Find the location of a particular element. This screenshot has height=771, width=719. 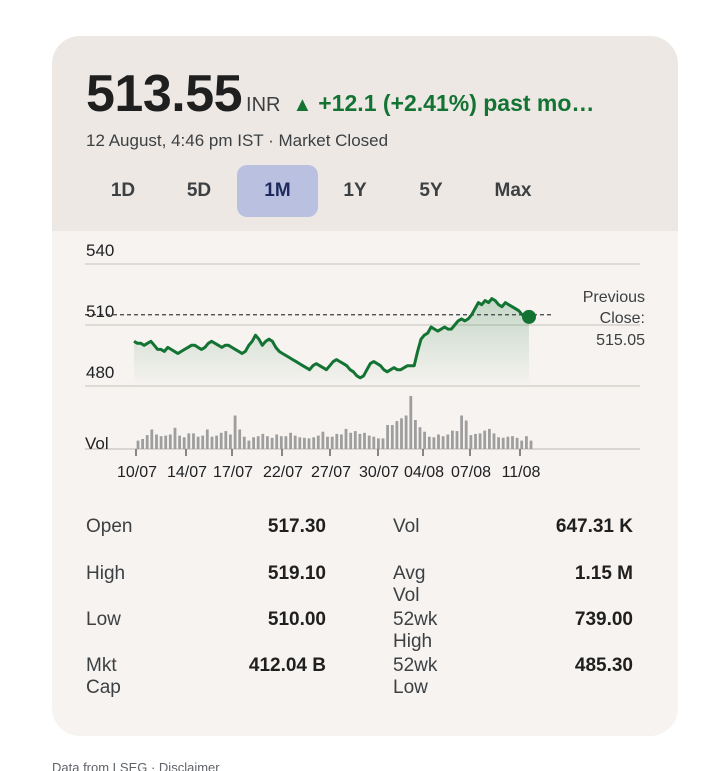

x-tick-label: 10/07 is located at coordinates (137, 472).